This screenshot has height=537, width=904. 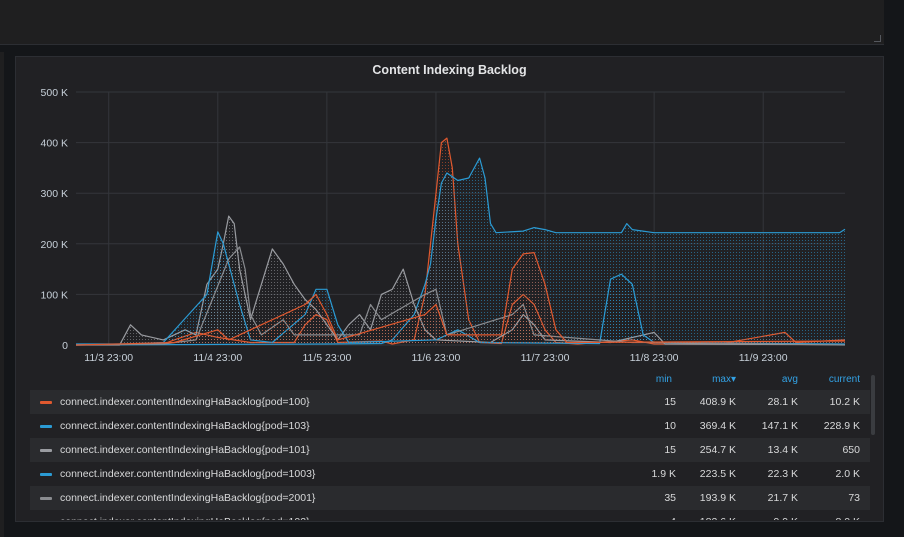 What do you see at coordinates (54, 144) in the screenshot?
I see `y-tick-label: 400 K` at bounding box center [54, 144].